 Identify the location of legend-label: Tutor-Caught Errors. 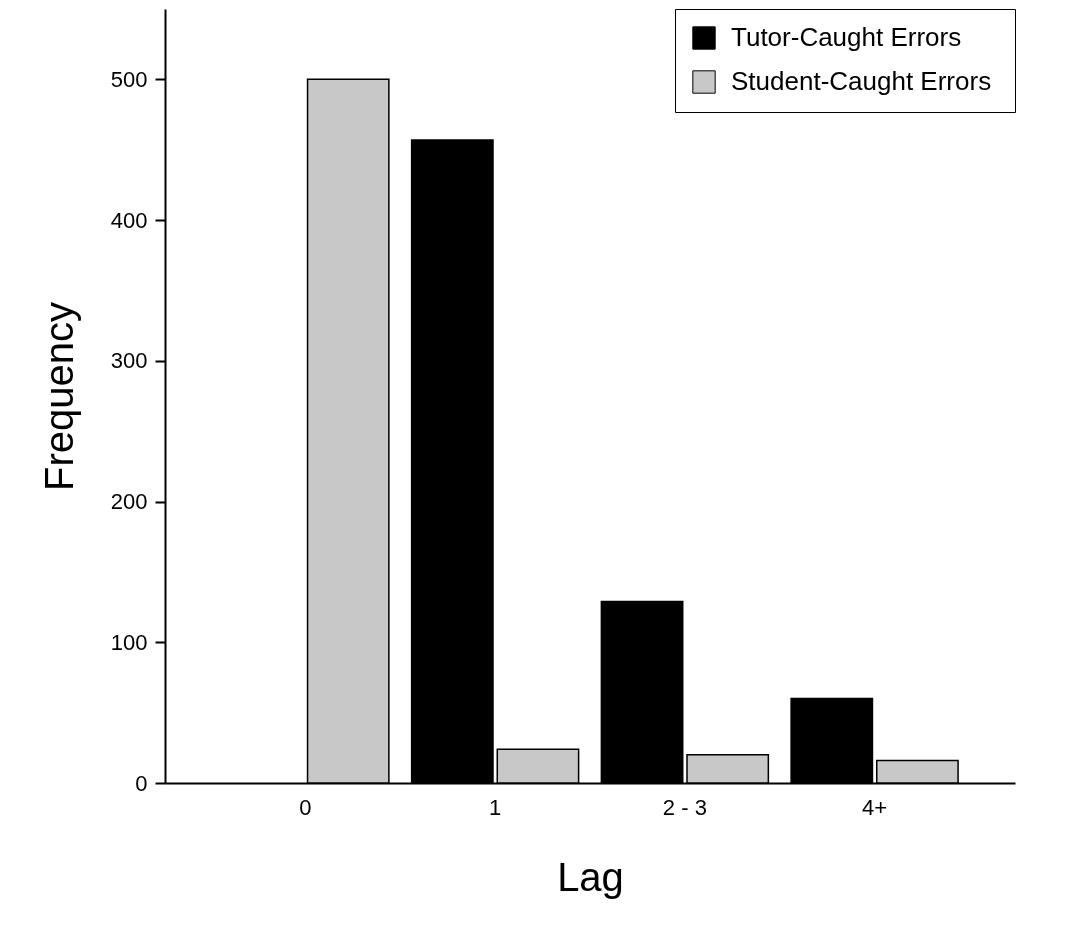
(846, 37).